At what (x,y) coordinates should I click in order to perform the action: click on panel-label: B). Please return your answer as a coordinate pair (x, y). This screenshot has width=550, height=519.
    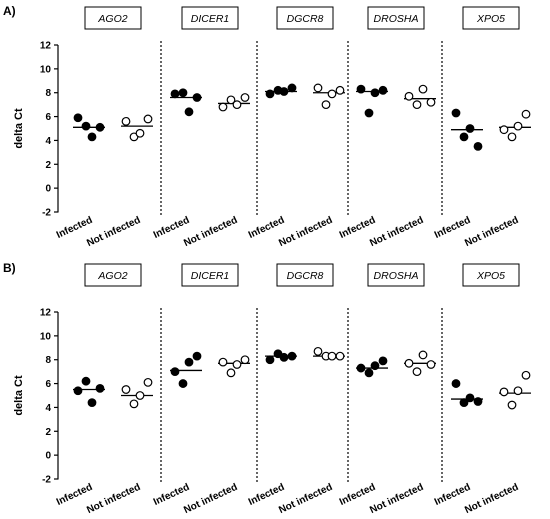
    Looking at the image, I should click on (9, 268).